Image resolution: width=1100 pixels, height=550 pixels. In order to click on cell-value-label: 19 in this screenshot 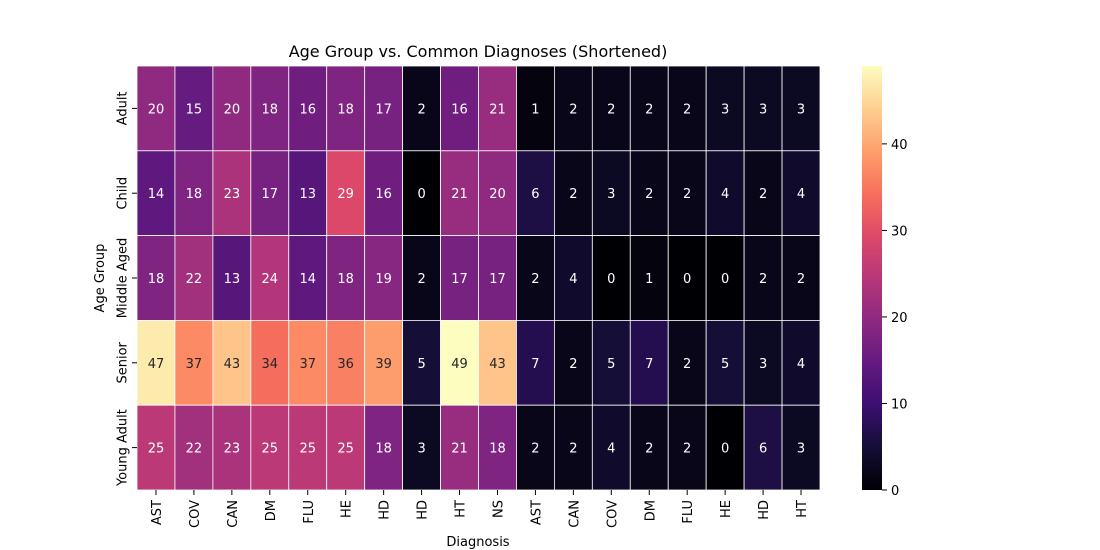, I will do `click(383, 279)`.